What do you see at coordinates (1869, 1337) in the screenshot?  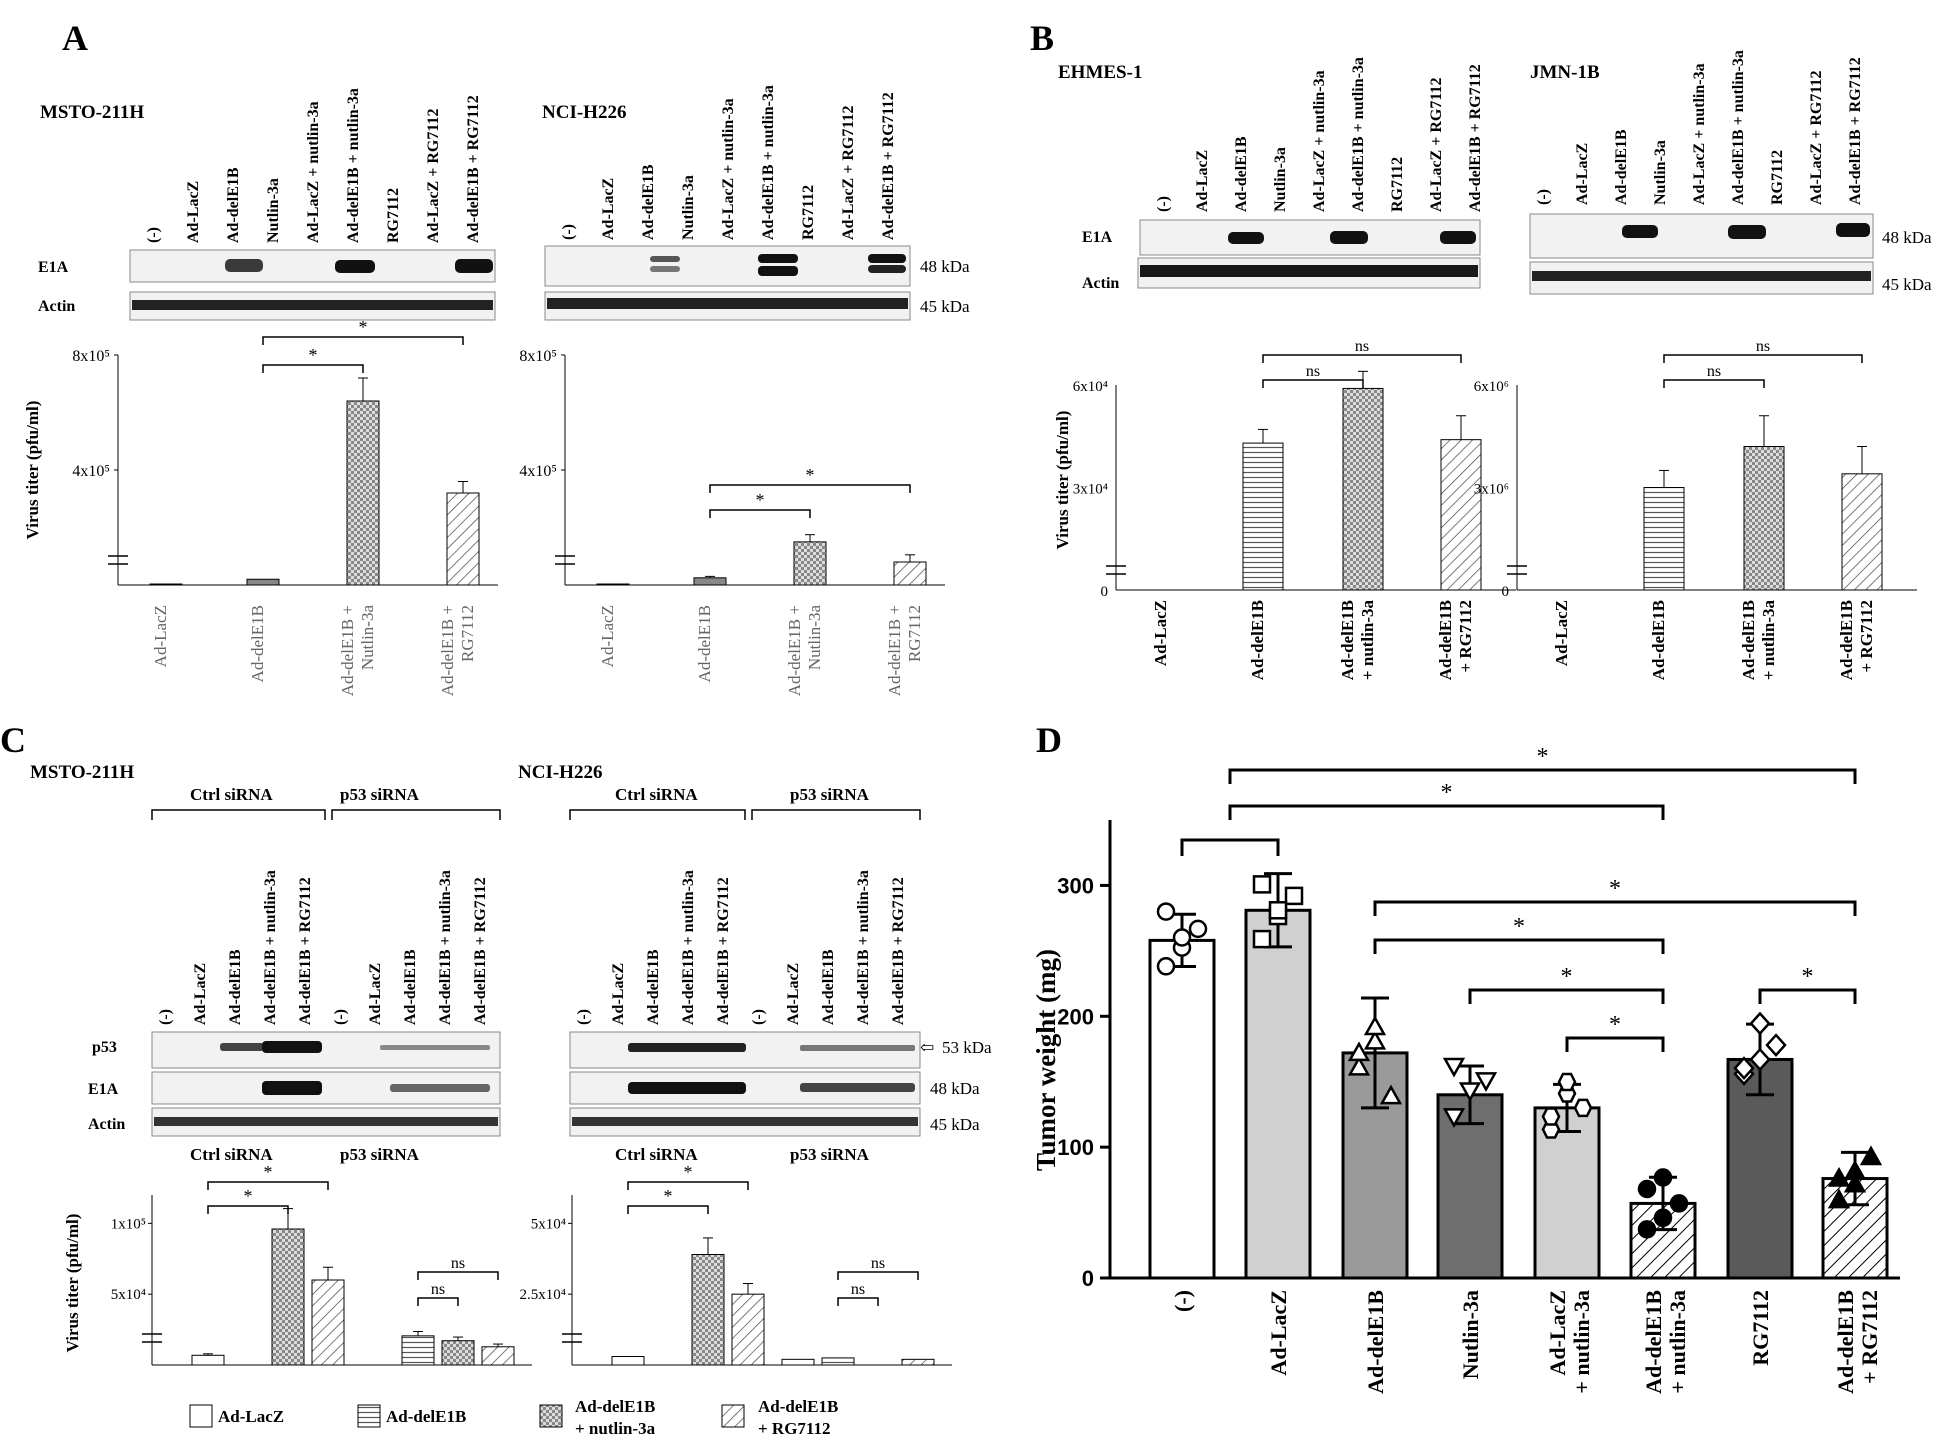 I see `xtick-label-7-b: + RG7112` at bounding box center [1869, 1337].